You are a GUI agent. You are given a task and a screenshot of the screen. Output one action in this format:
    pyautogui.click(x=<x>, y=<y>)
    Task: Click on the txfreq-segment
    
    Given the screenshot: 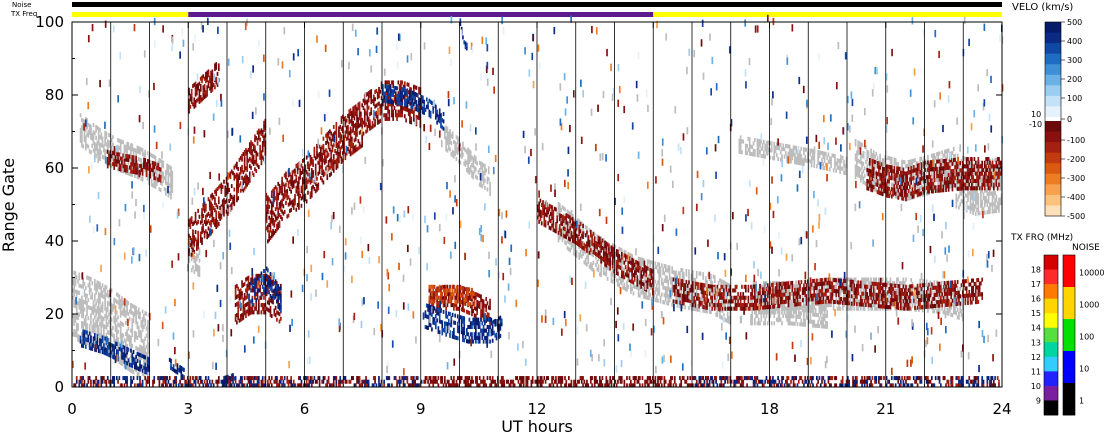 What is the action you would take?
    pyautogui.click(x=827, y=14)
    